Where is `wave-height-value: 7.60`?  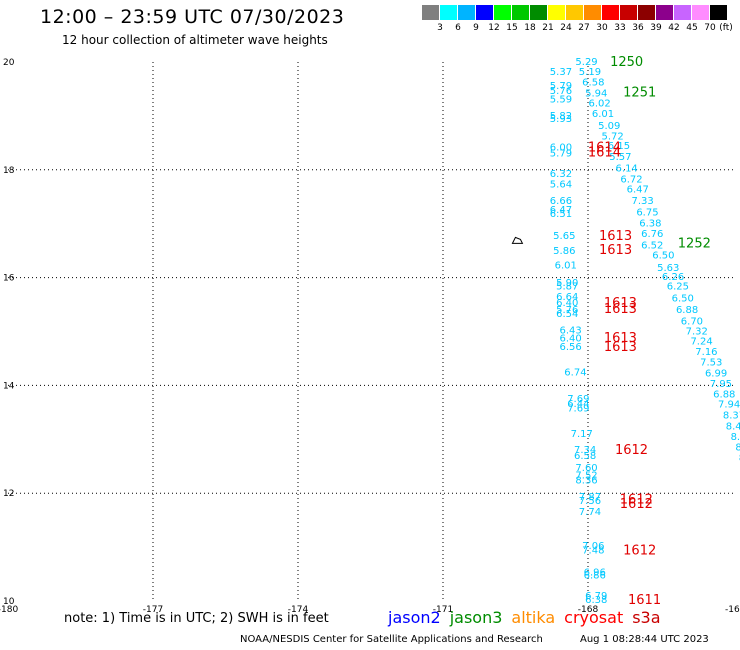 wave-height-value: 7.60 is located at coordinates (586, 468).